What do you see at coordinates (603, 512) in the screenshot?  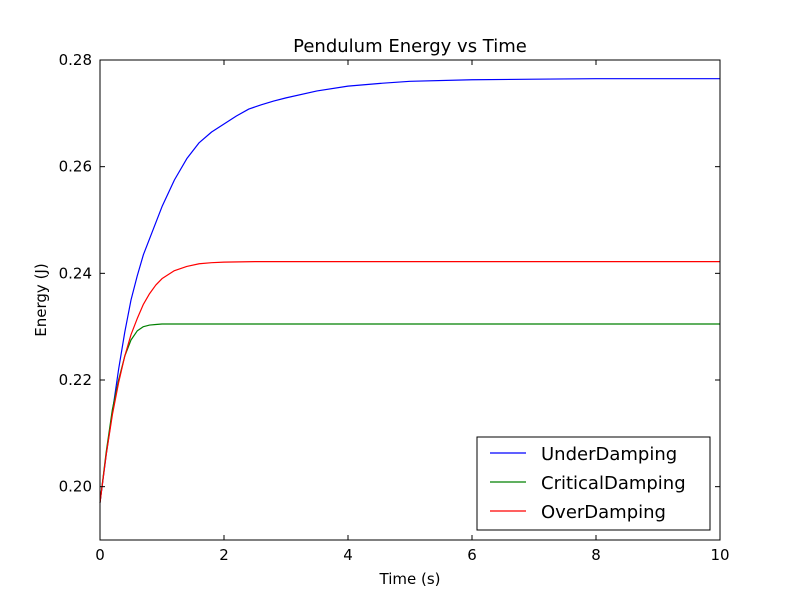 I see `legend-label-overdamping: OverDamping` at bounding box center [603, 512].